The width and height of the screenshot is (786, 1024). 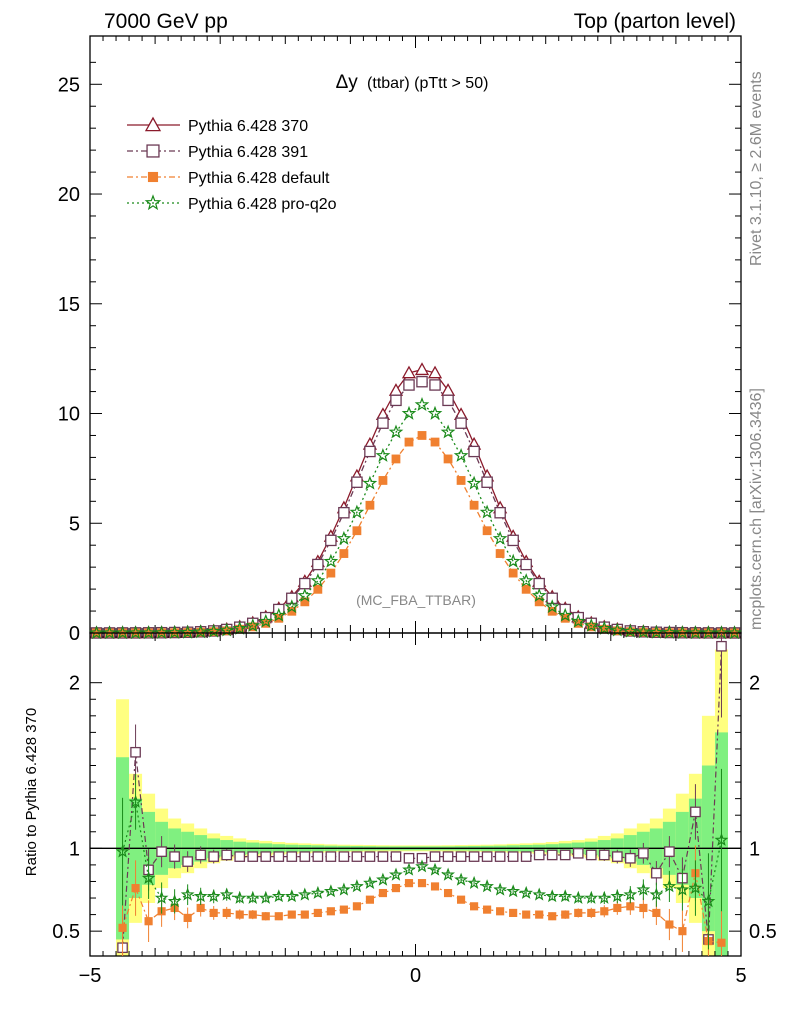 I want to click on watermark: (MC_FBA_TTBAR), so click(x=416, y=600).